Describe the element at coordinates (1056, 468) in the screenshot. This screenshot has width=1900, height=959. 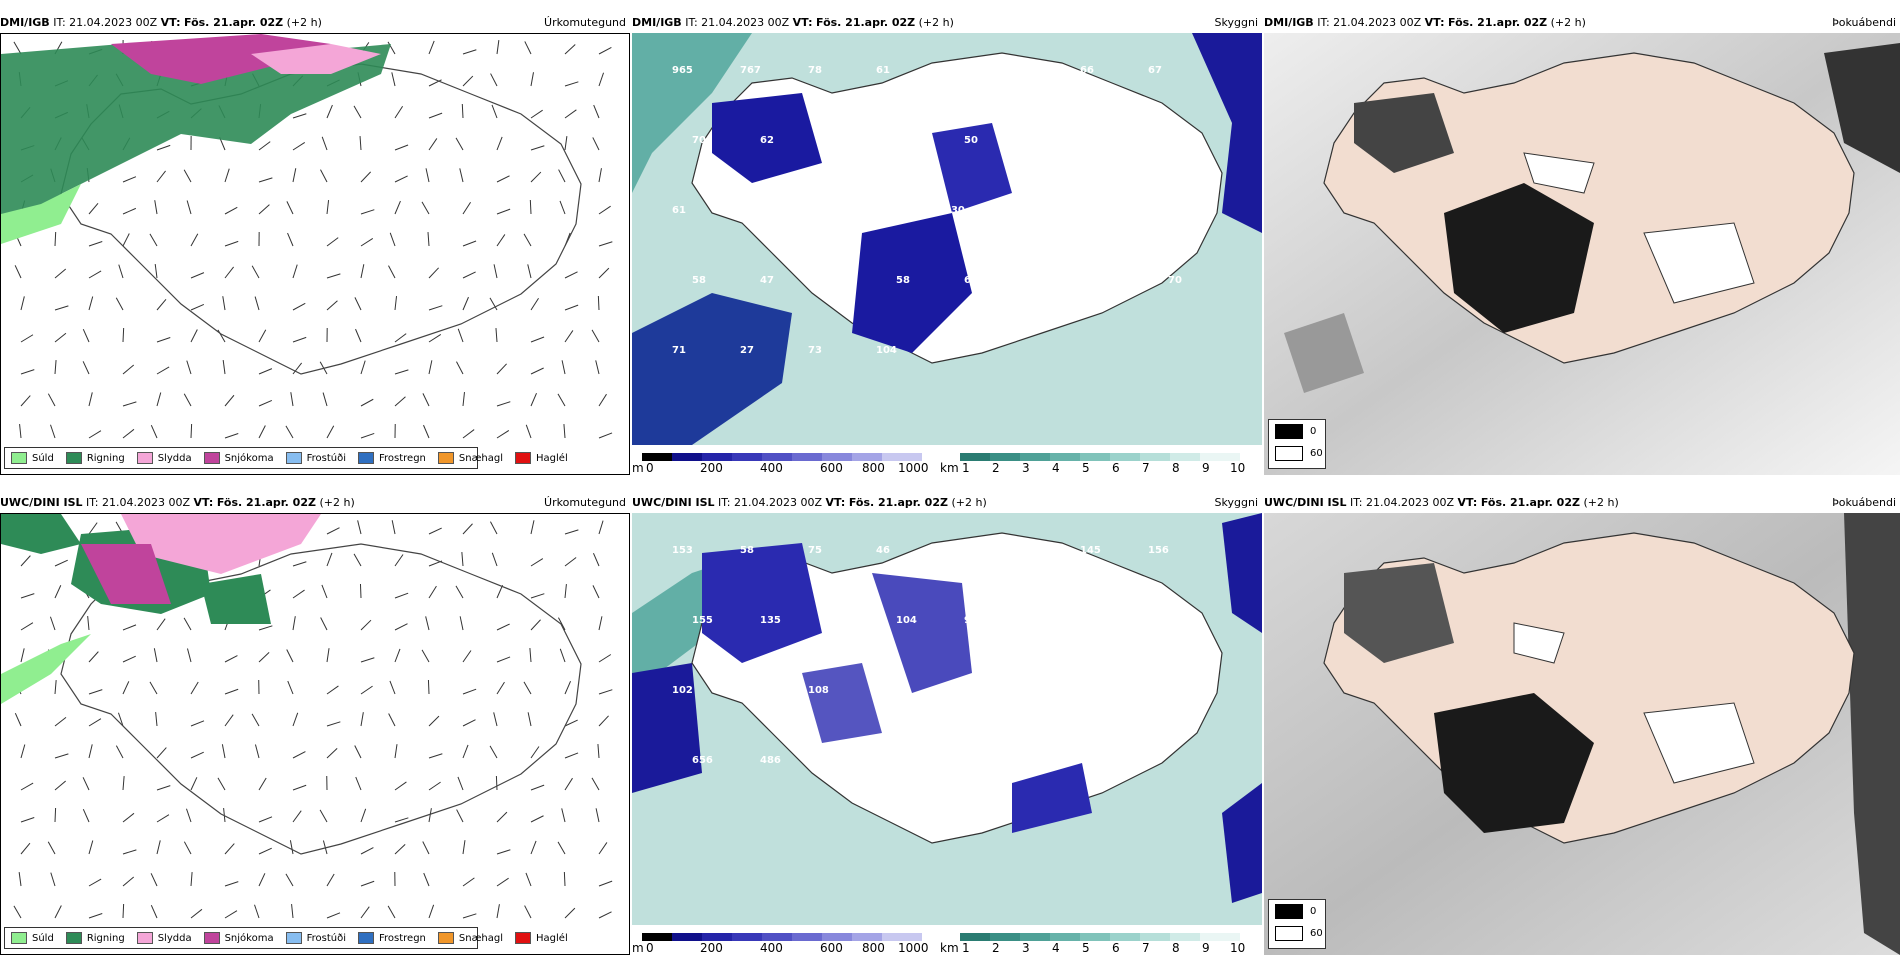
I see `visibility-tick: 4` at that location.